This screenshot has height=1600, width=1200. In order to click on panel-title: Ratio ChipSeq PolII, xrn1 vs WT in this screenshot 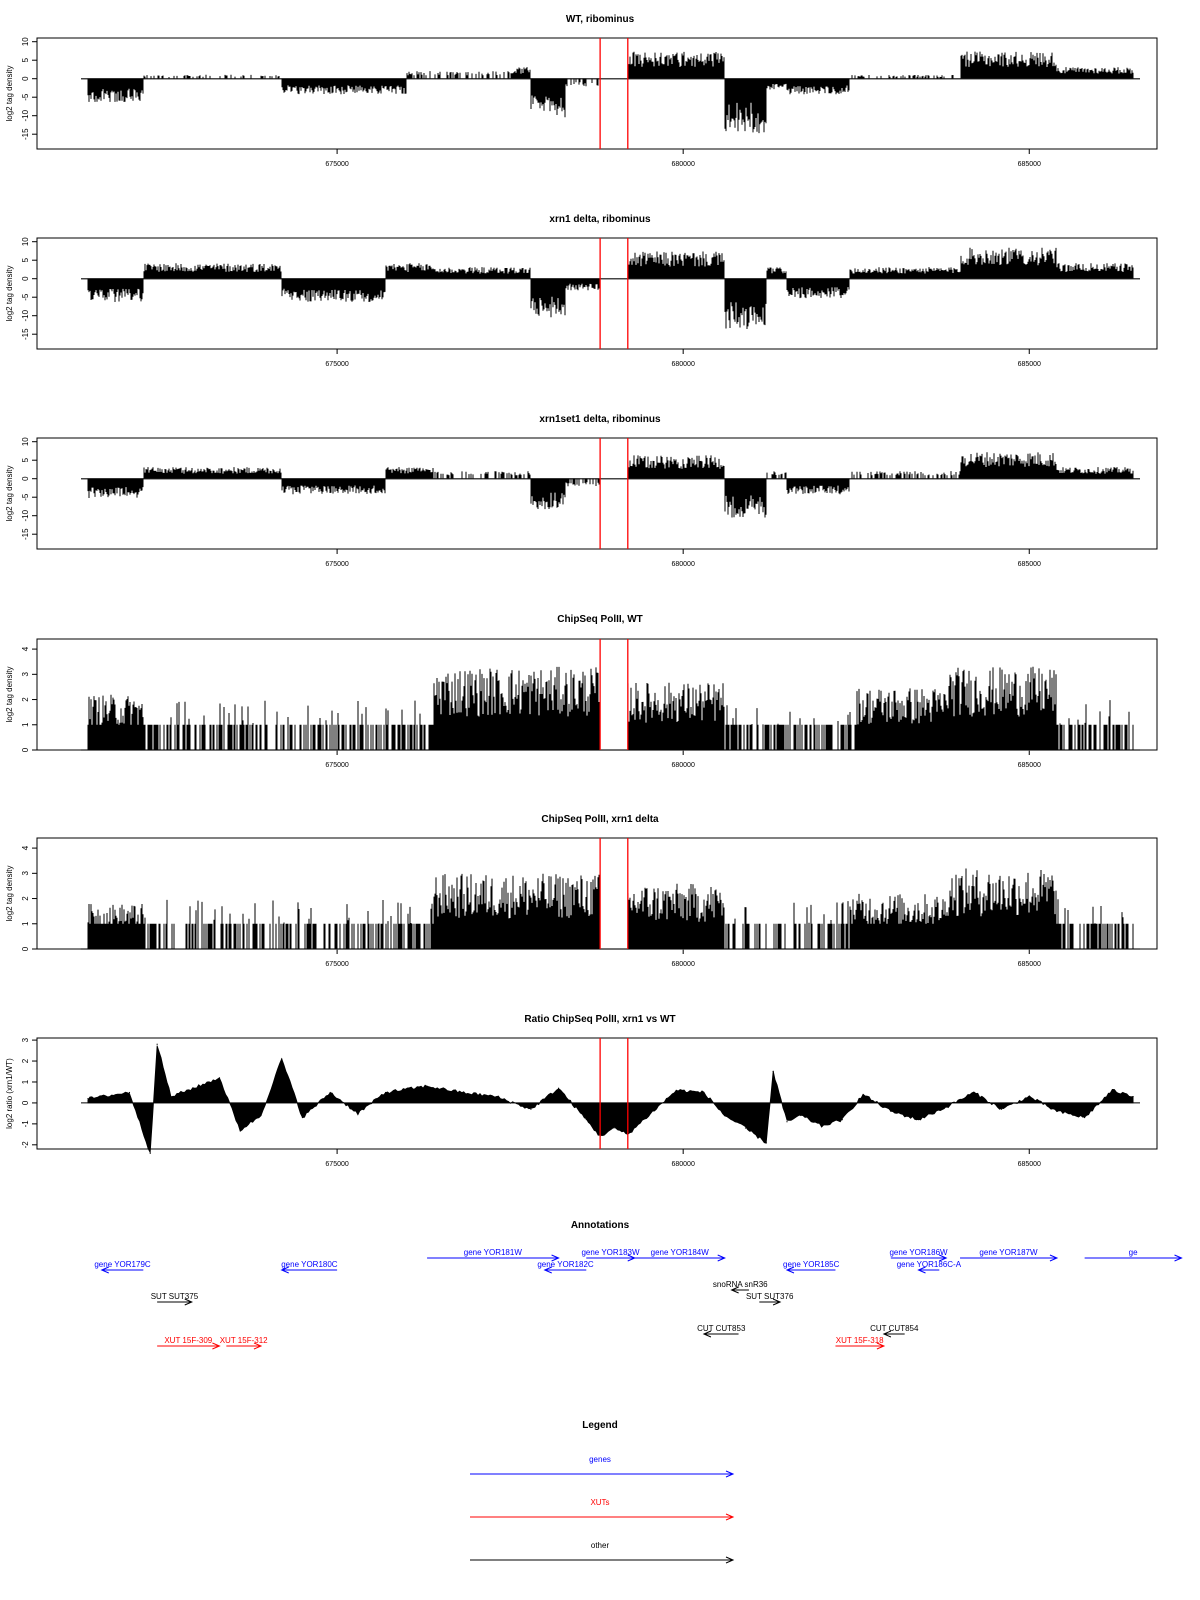, I will do `click(599, 1019)`.